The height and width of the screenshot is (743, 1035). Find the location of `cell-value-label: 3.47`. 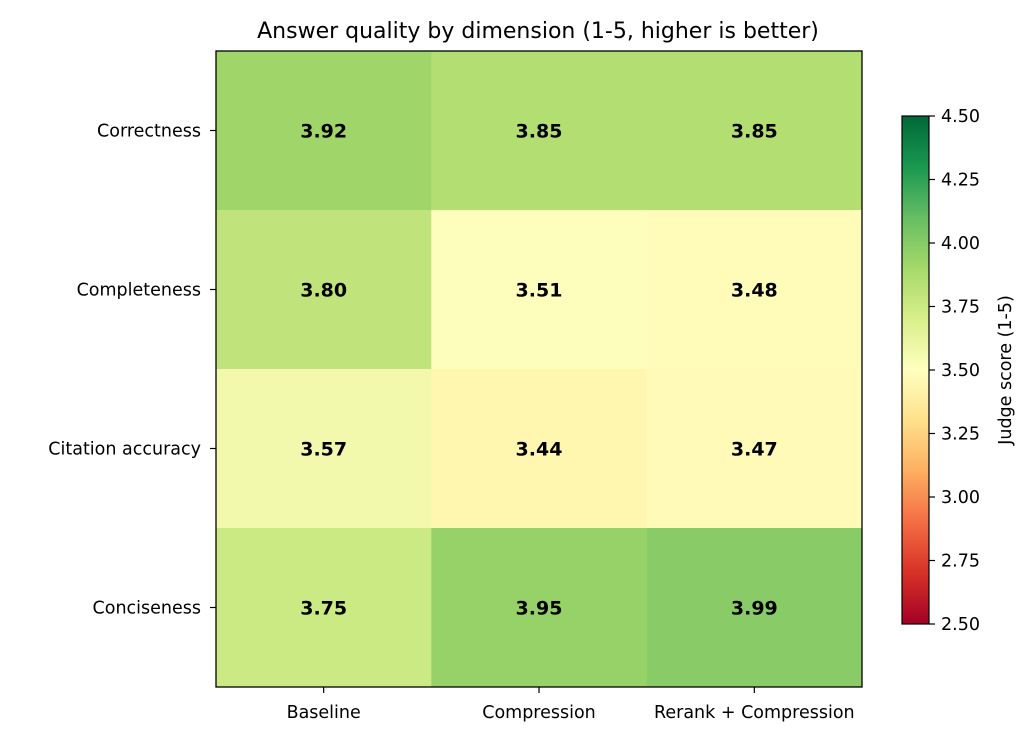

cell-value-label: 3.47 is located at coordinates (754, 450).